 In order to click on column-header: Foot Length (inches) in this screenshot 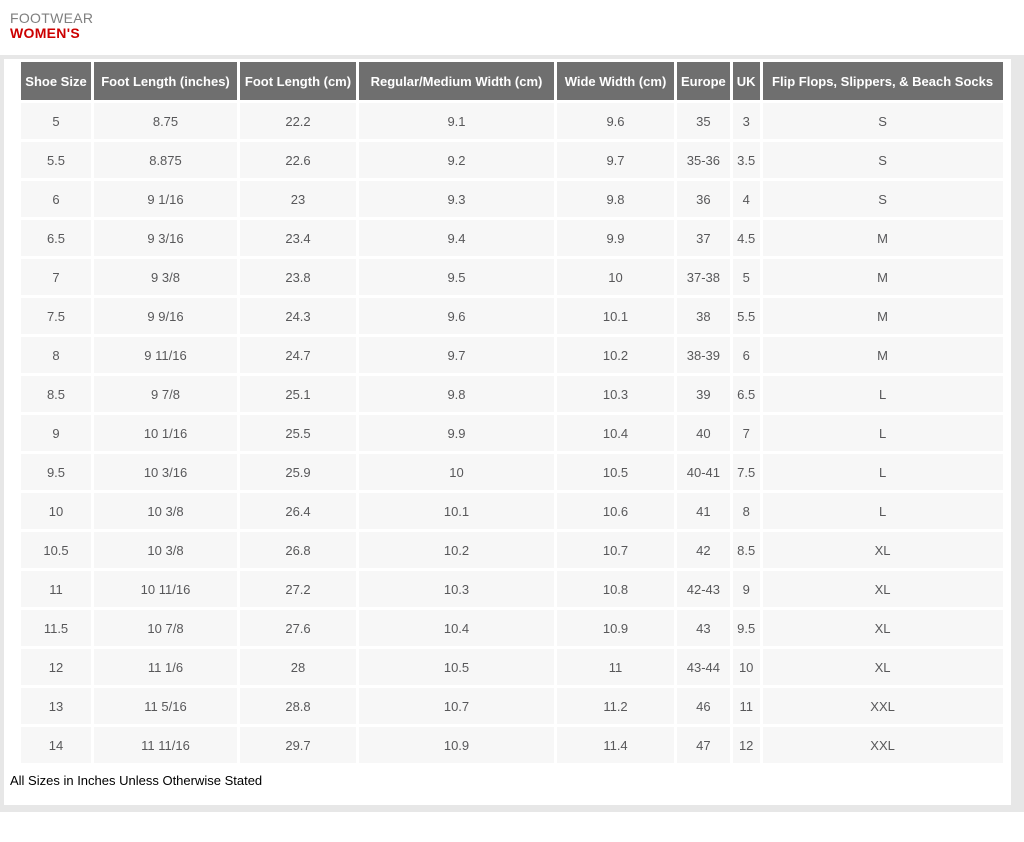, I will do `click(165, 81)`.